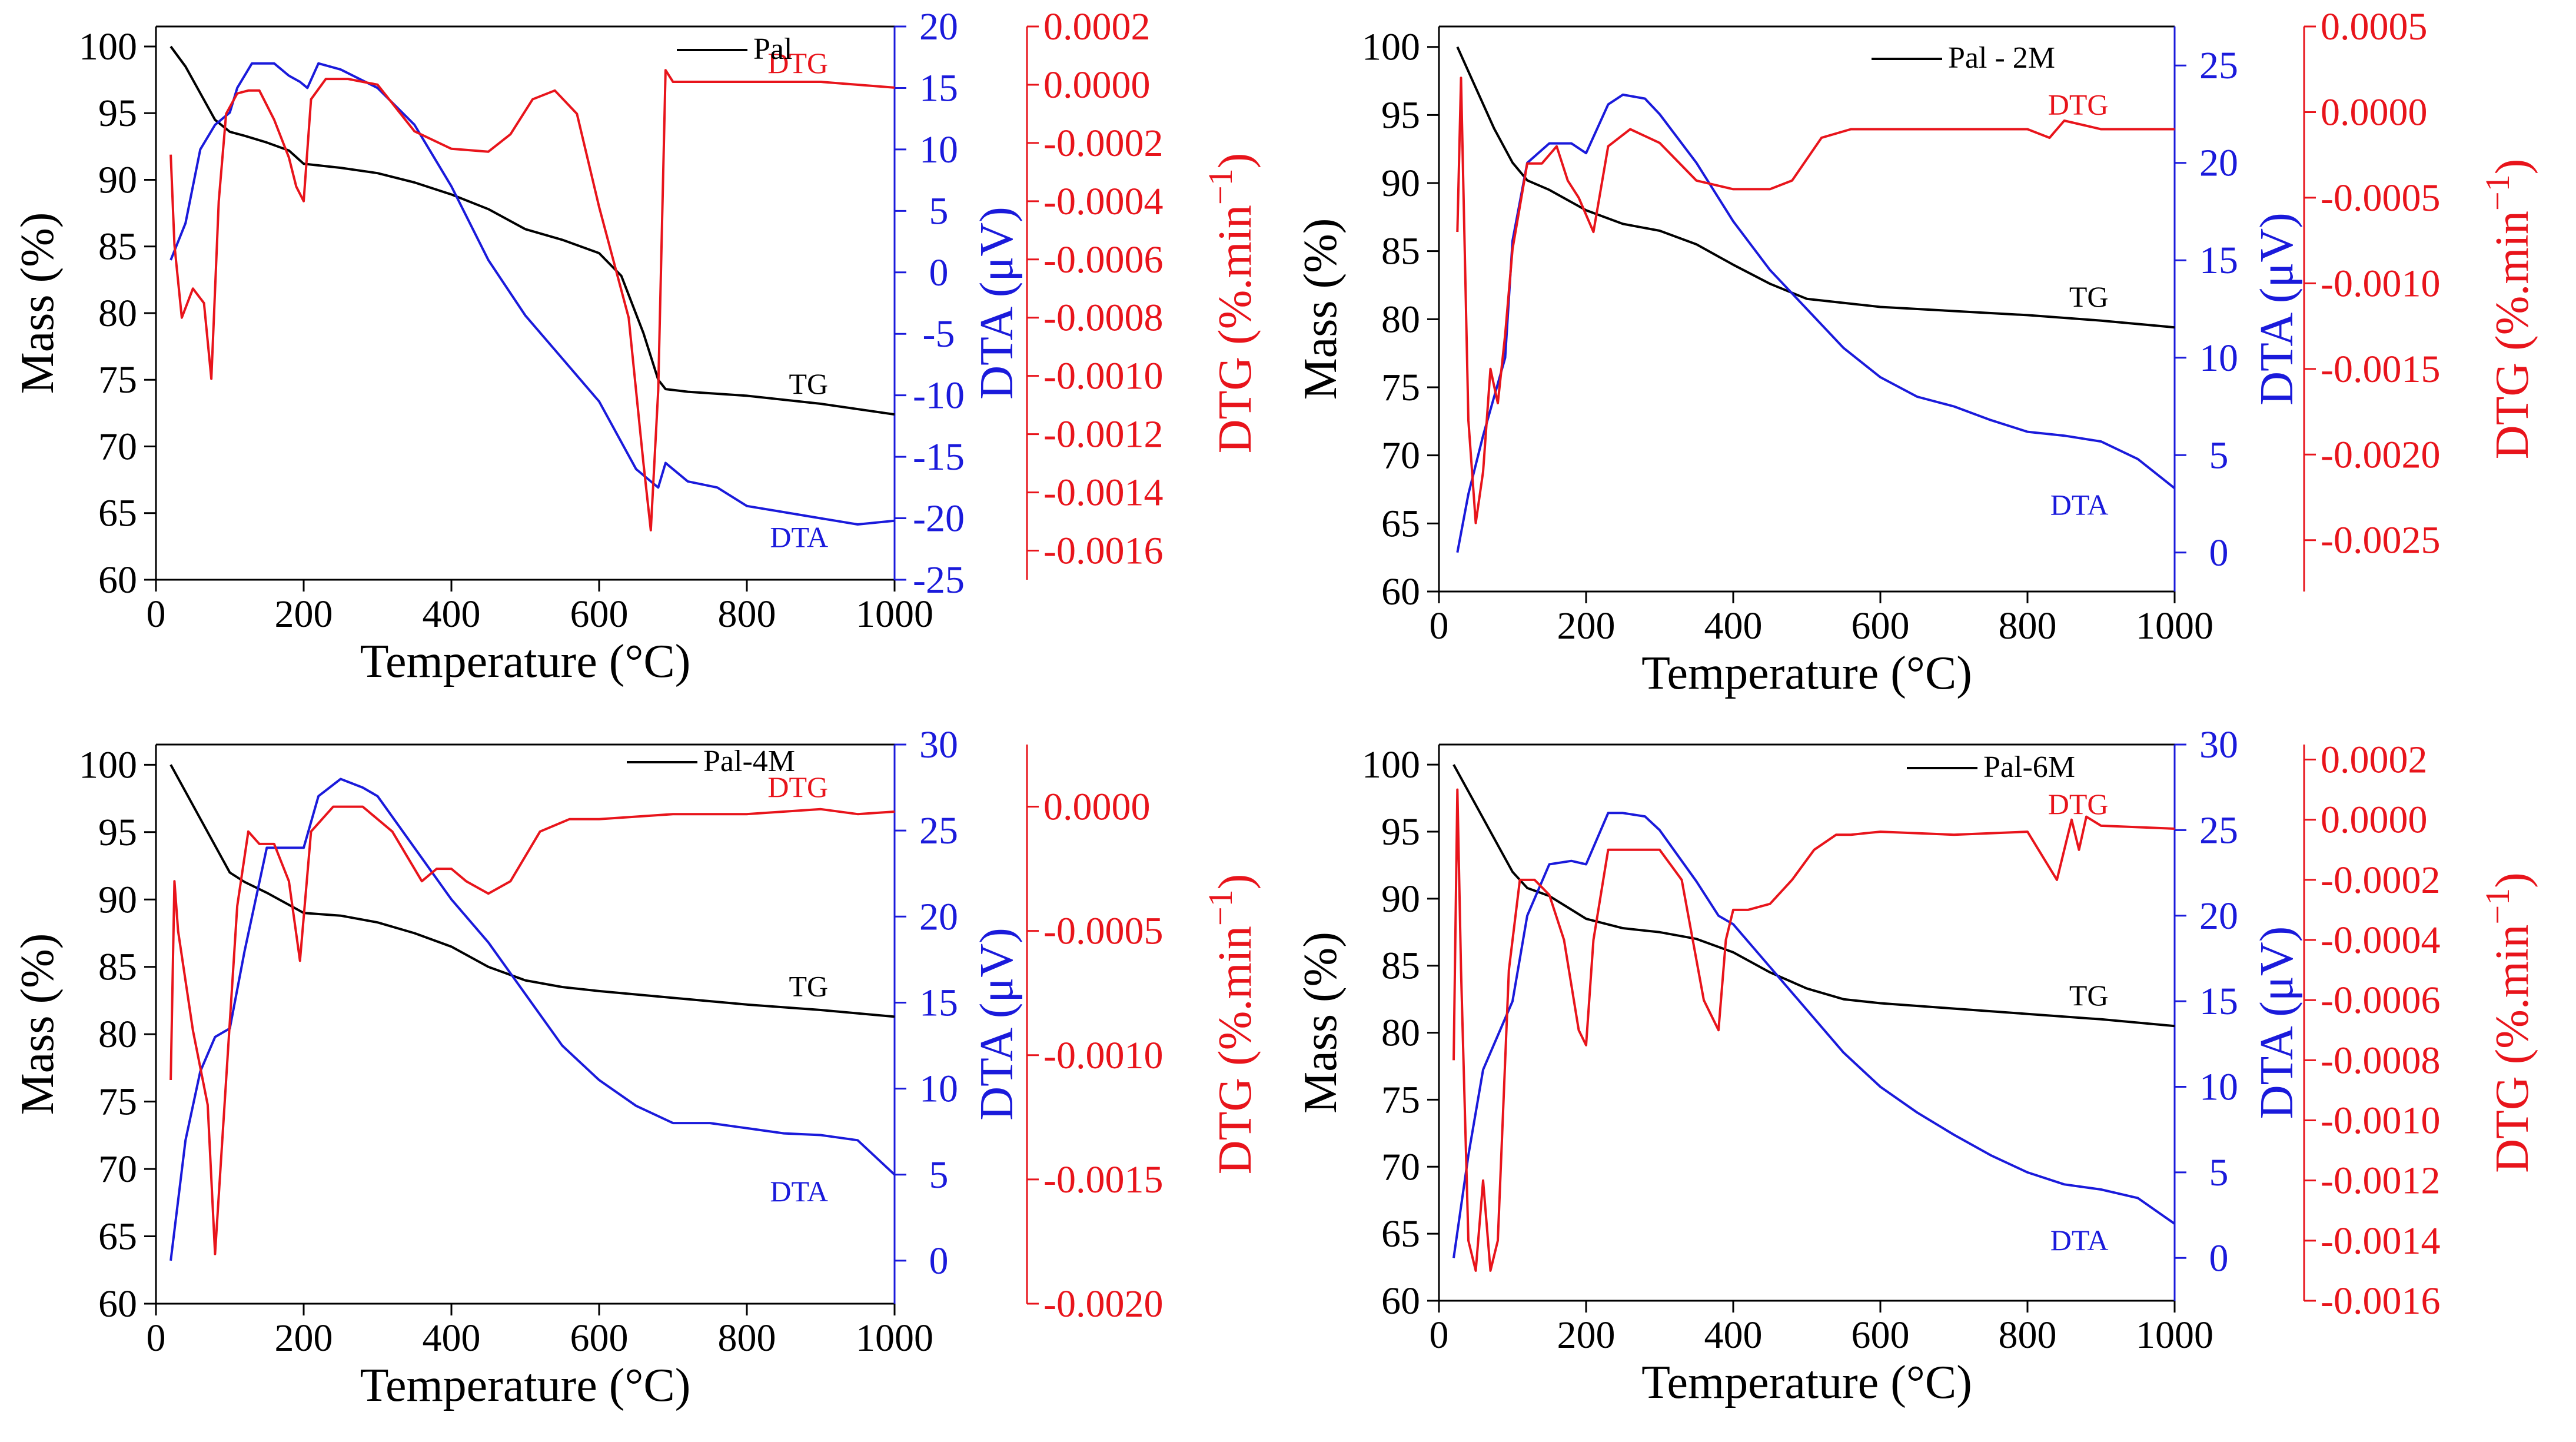 The height and width of the screenshot is (1442, 2576). Describe the element at coordinates (2029, 767) in the screenshot. I see `legend-label: Pal-6M` at that location.